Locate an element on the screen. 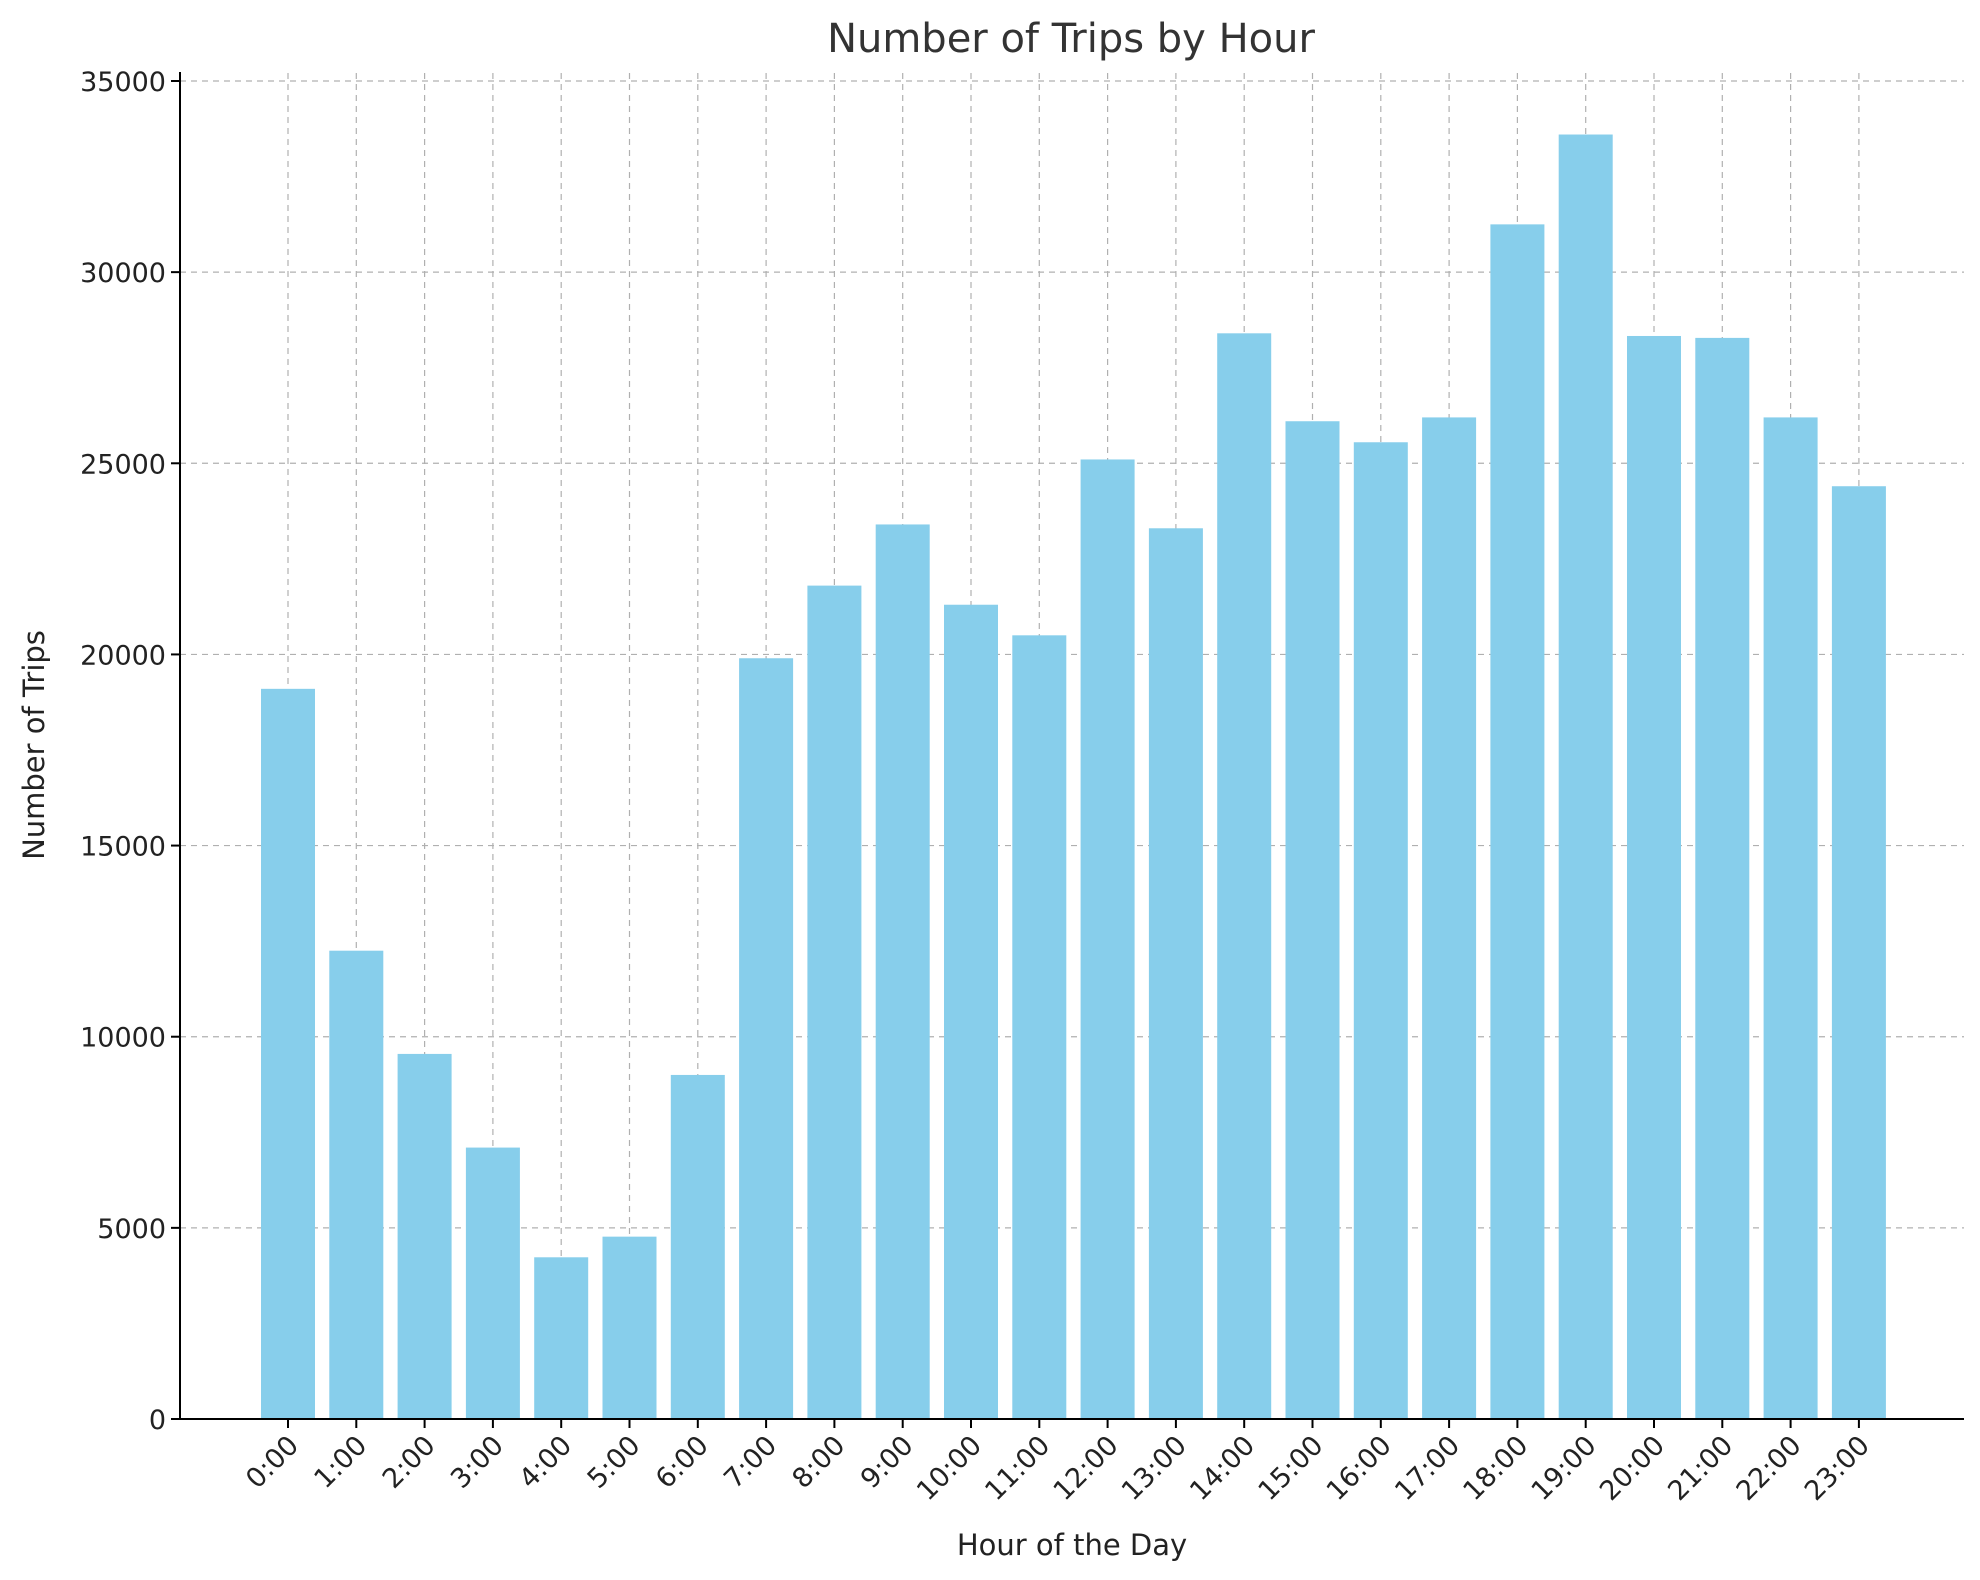 This screenshot has width=1980, height=1580. x-tick-label: 2:00 is located at coordinates (409, 1462).